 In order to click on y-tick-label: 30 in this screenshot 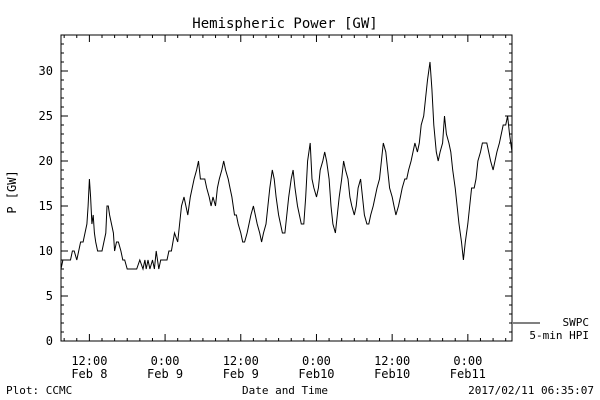, I will do `click(46, 71)`.